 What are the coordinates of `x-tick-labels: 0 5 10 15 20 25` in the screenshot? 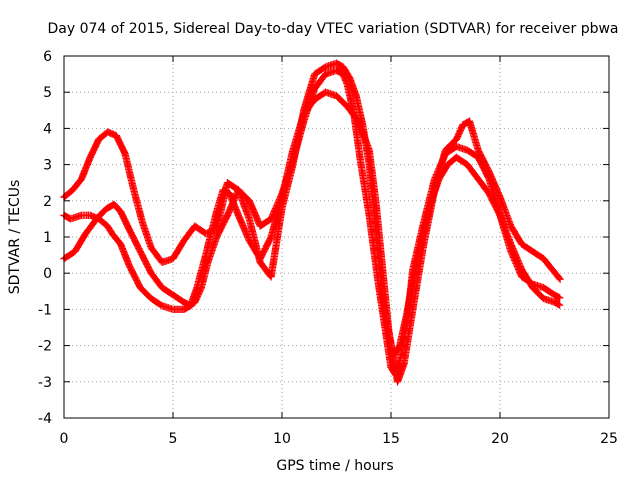 It's located at (339, 439).